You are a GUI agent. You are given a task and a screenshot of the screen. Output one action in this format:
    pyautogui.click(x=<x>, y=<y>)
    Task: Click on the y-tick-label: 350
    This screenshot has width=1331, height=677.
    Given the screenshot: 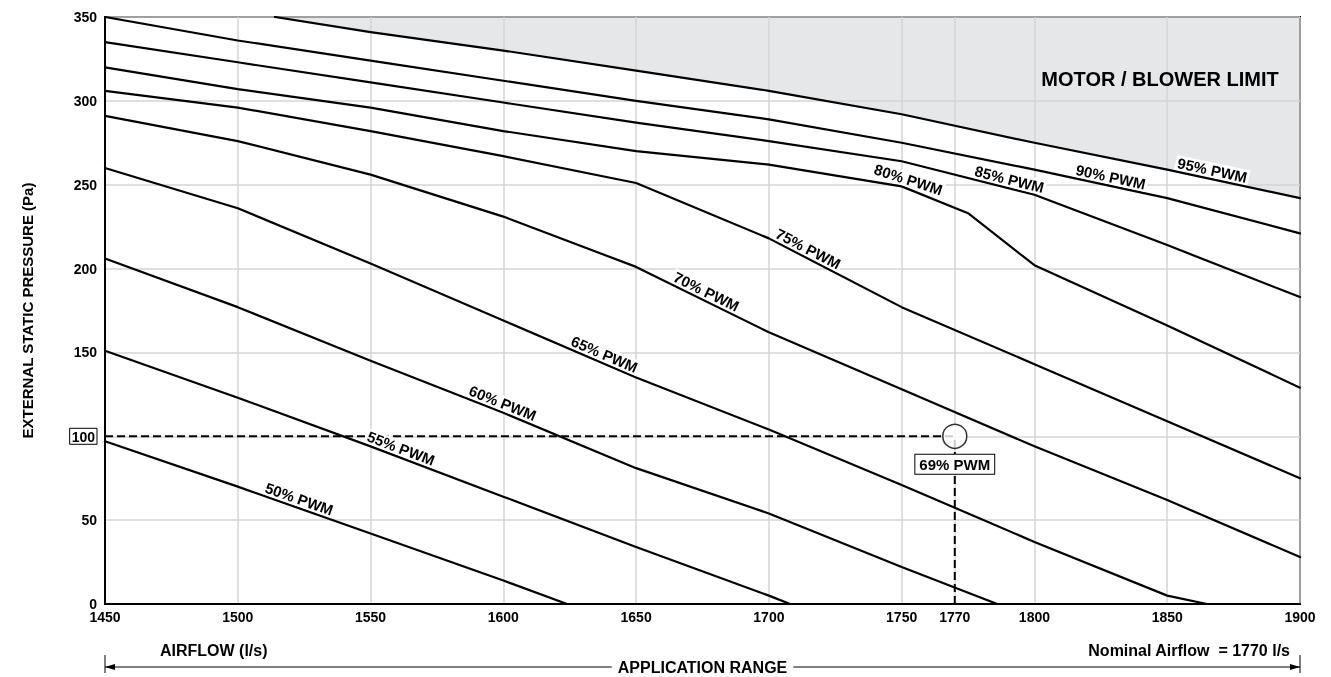 What is the action you would take?
    pyautogui.click(x=85, y=17)
    